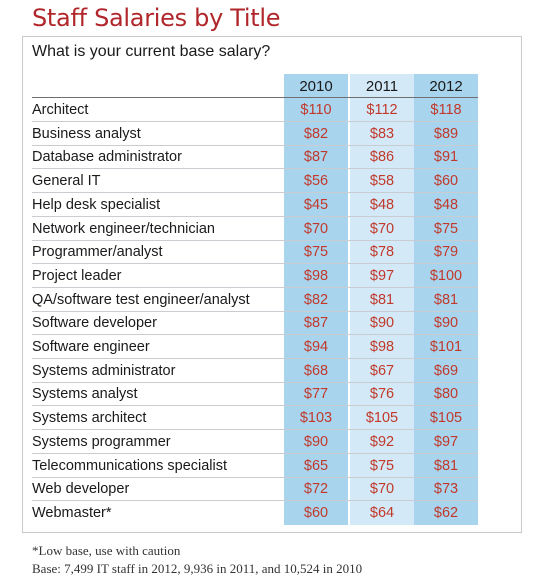 Image resolution: width=537 pixels, height=582 pixels. Describe the element at coordinates (268, 394) in the screenshot. I see `table-row: Systems analyst $77 $76 $80` at that location.